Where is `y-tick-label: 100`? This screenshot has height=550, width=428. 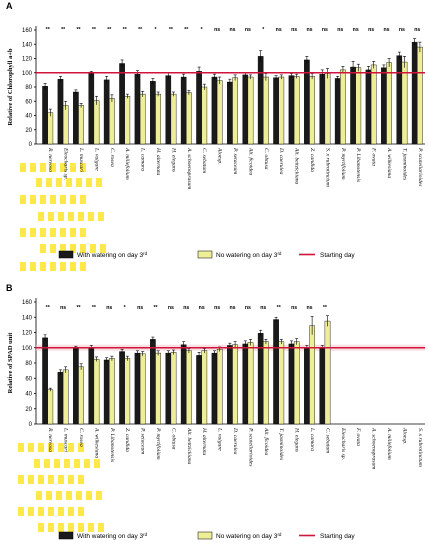 y-tick-label: 100 is located at coordinates (27, 74).